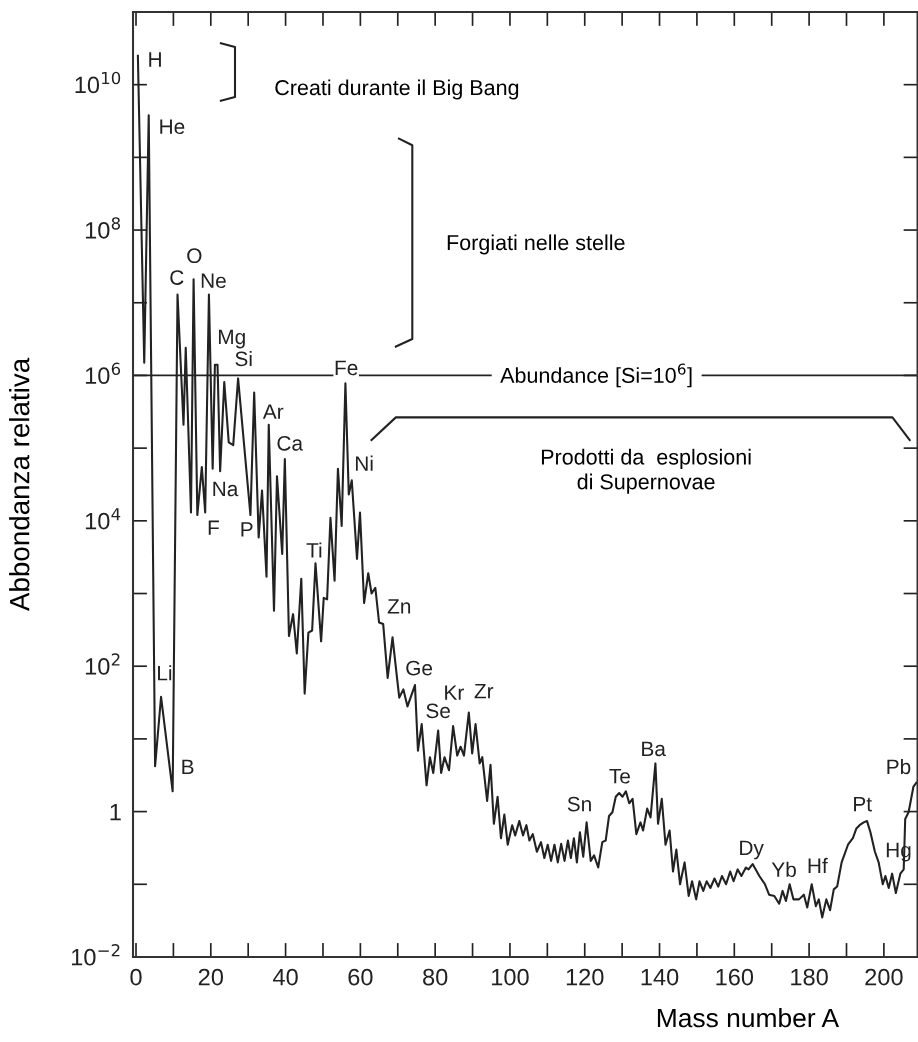  Describe the element at coordinates (536, 244) in the screenshot. I see `annotation: Forgiati nelle stelle` at that location.